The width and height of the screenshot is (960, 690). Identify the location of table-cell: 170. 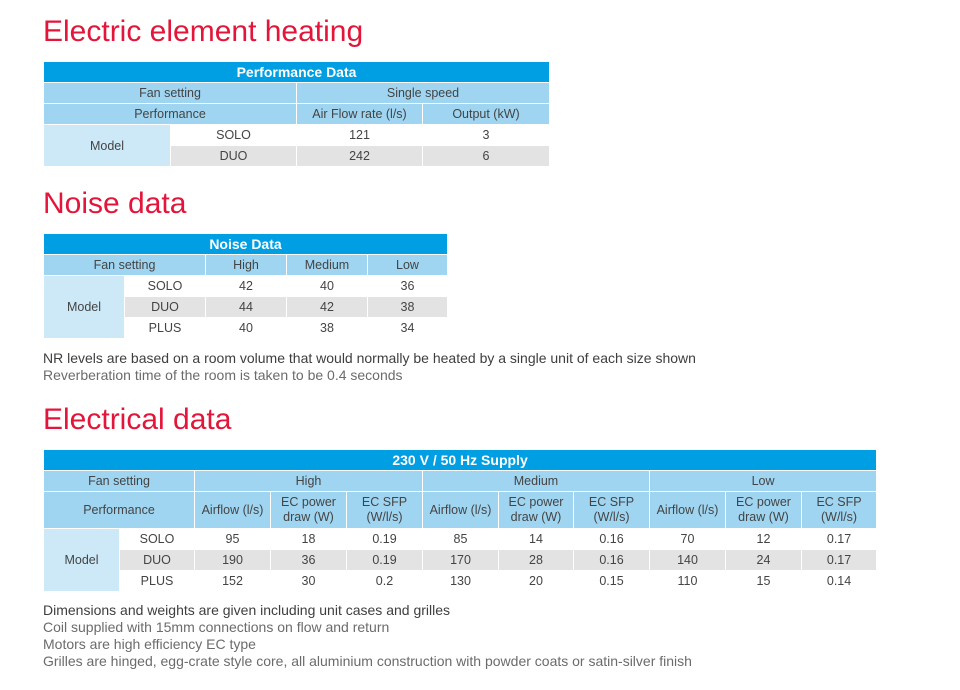
(460, 560).